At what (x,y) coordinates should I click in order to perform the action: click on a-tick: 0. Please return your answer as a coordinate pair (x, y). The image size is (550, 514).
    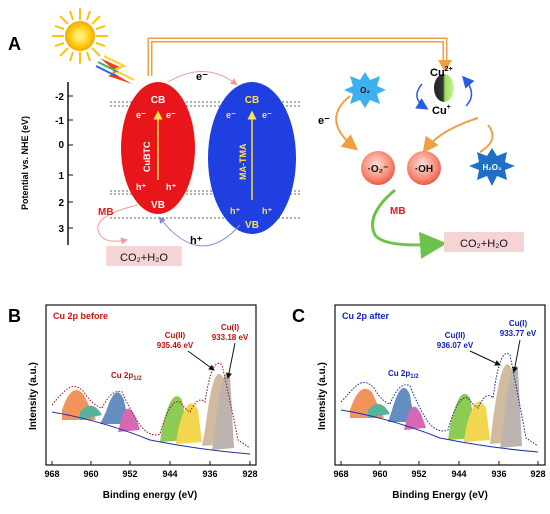
    Looking at the image, I should click on (61, 145).